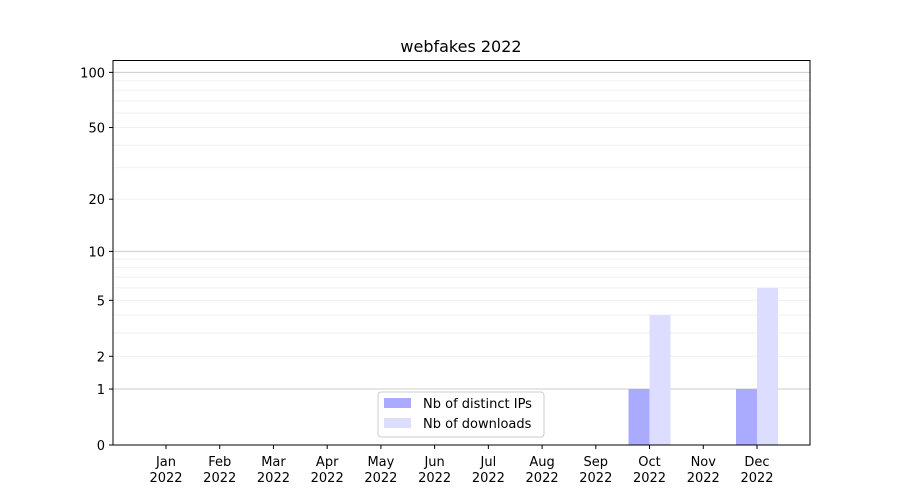 The image size is (900, 504). Describe the element at coordinates (649, 462) in the screenshot. I see `x-tick-label: Oct` at that location.